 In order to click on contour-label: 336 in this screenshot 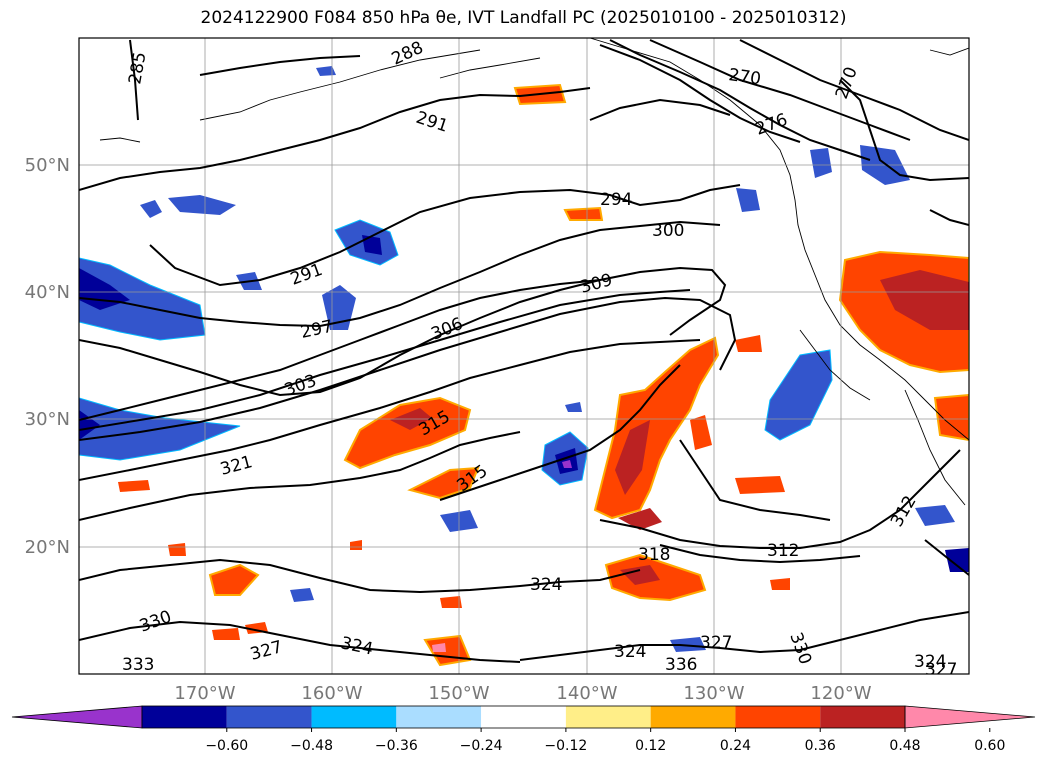, I will do `click(681, 665)`.